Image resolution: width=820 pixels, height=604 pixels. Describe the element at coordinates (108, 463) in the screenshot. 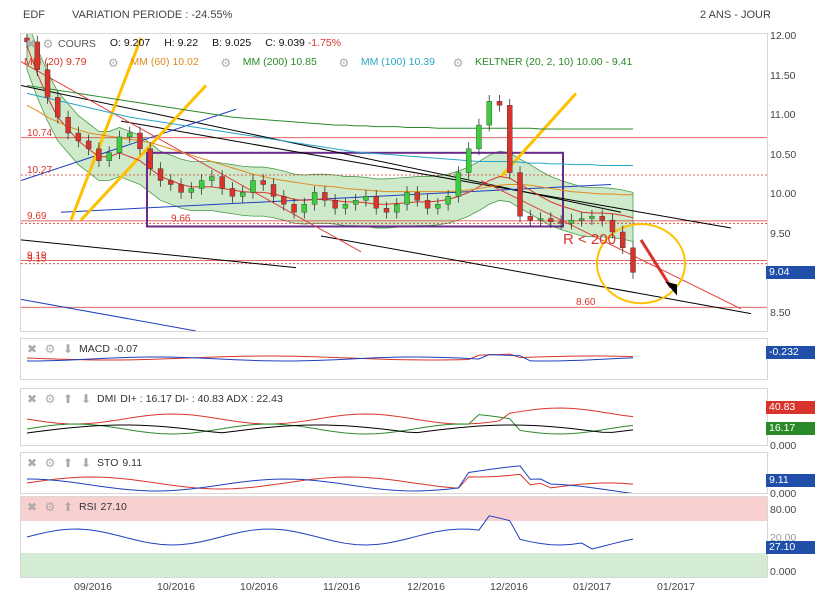

I see `sto-label: STO` at that location.